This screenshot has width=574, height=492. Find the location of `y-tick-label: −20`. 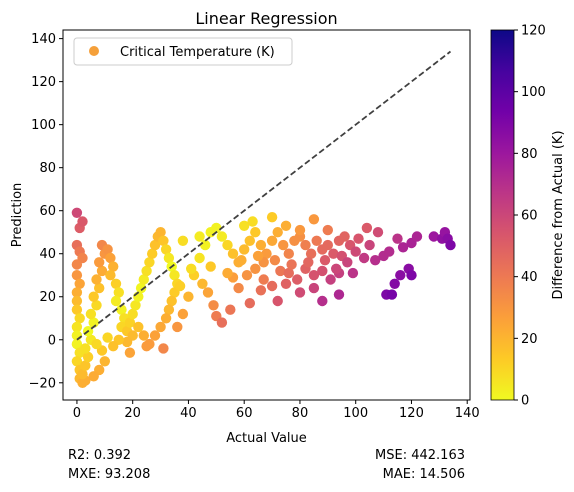

y-tick-label: −20 is located at coordinates (42, 383).